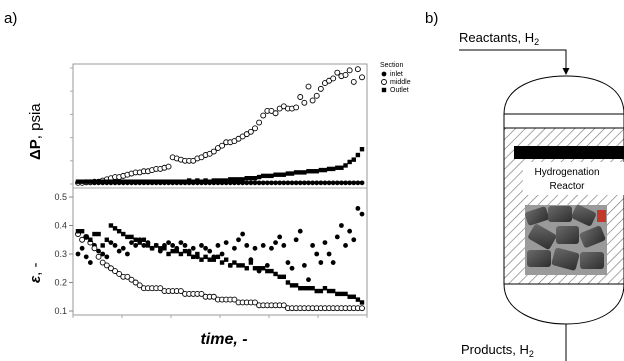  Describe the element at coordinates (566, 71) in the screenshot. I see `inlet-arrow` at that location.